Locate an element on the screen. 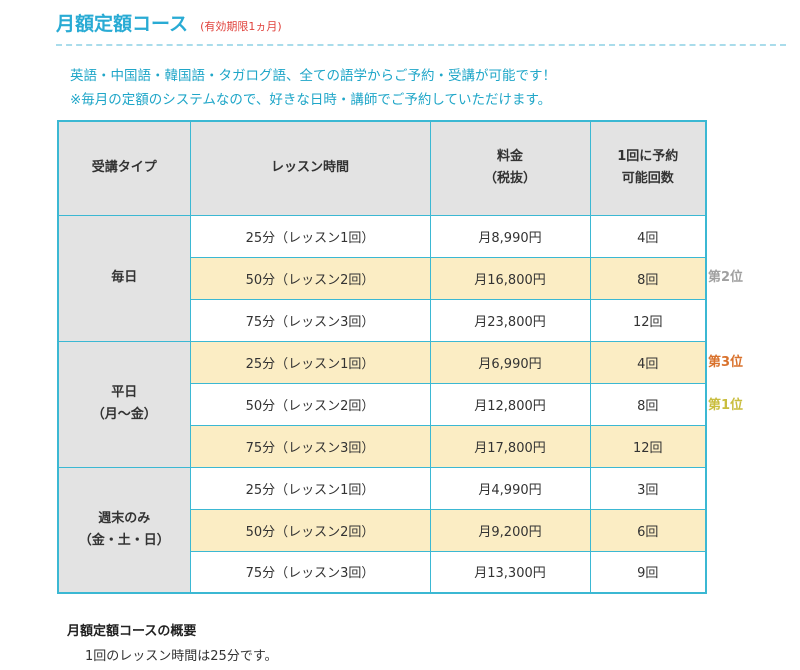 The width and height of the screenshot is (800, 670). type-label: 週末のみ is located at coordinates (124, 518).